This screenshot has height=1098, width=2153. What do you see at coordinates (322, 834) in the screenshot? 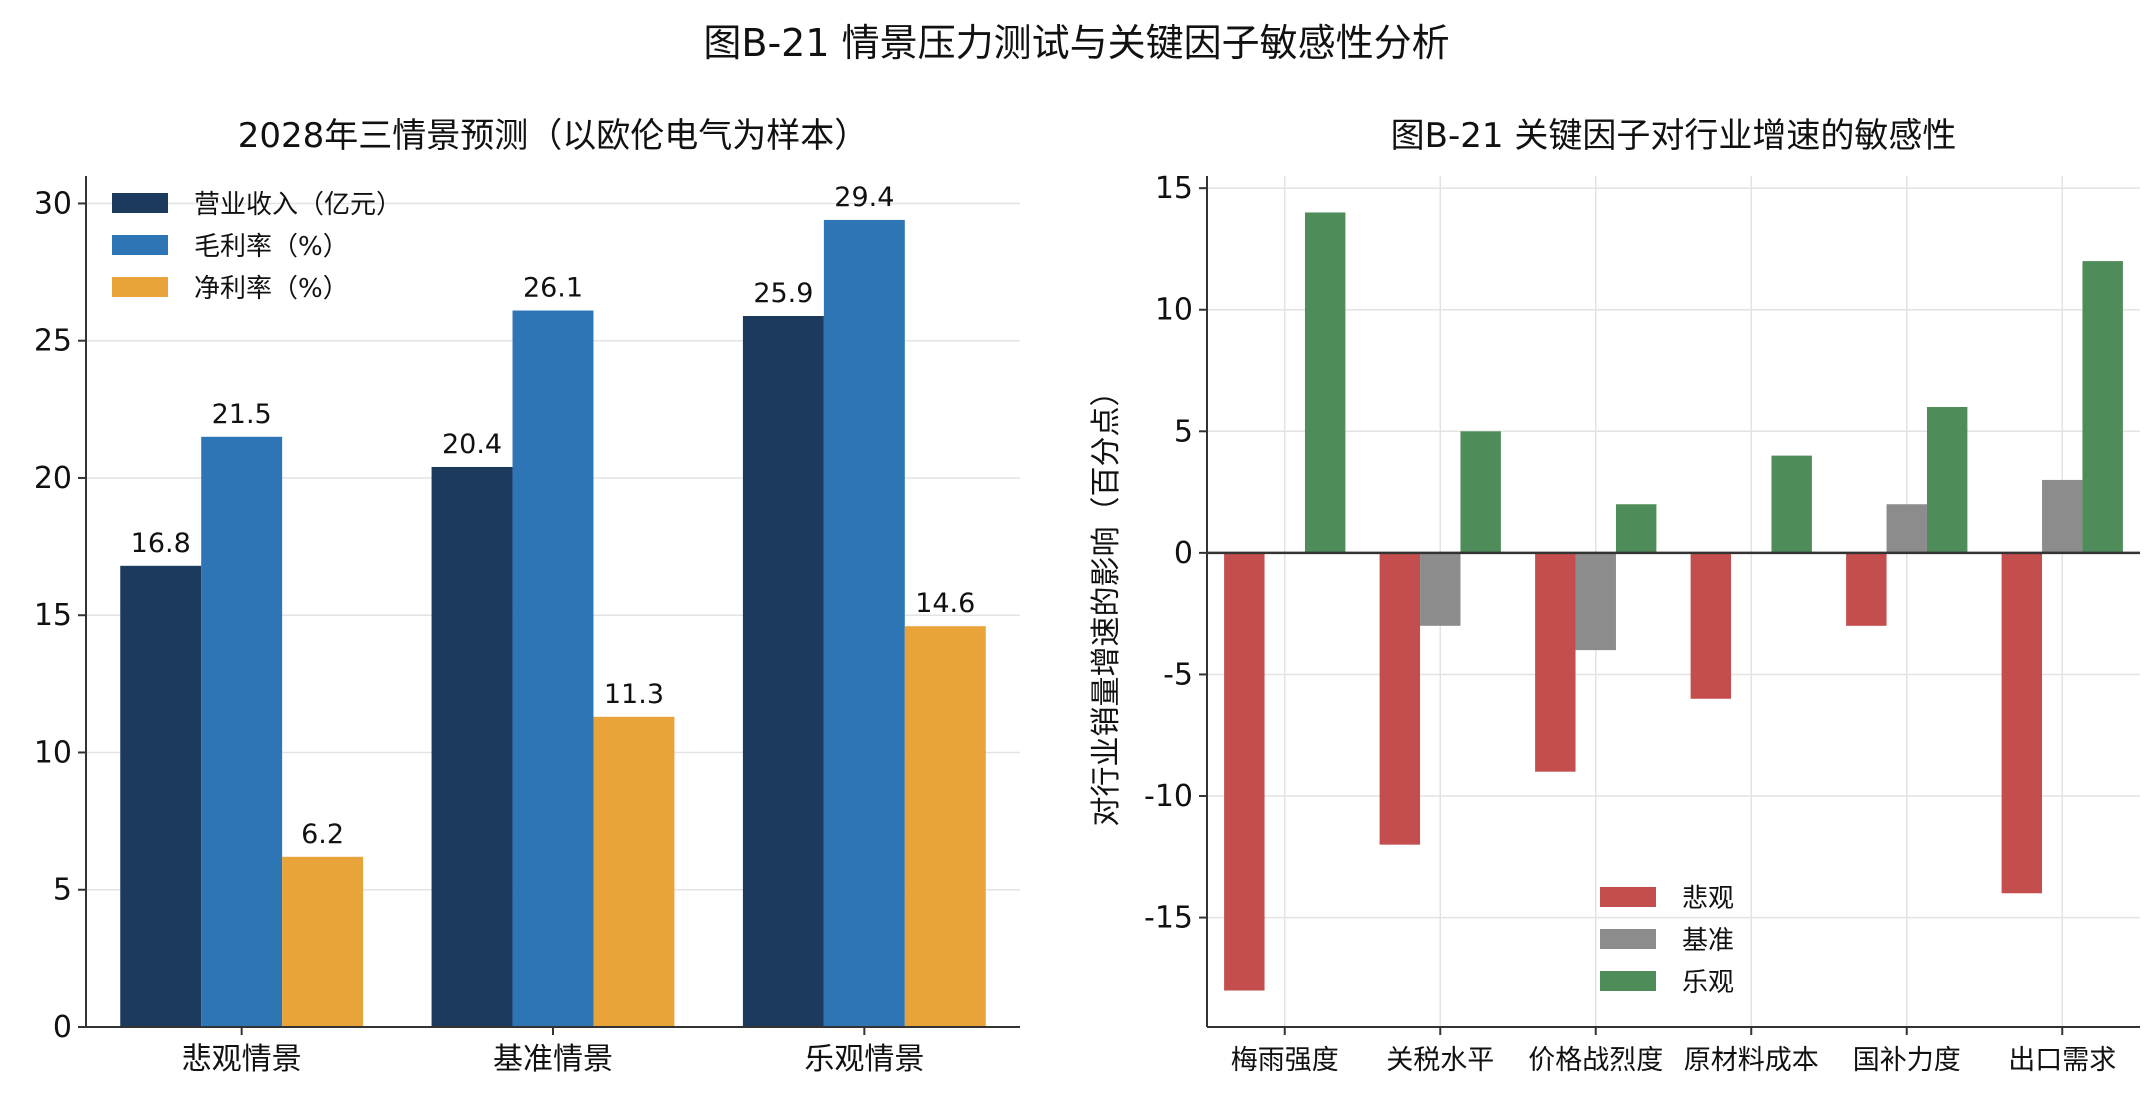
I see `data-label: 6.2` at bounding box center [322, 834].